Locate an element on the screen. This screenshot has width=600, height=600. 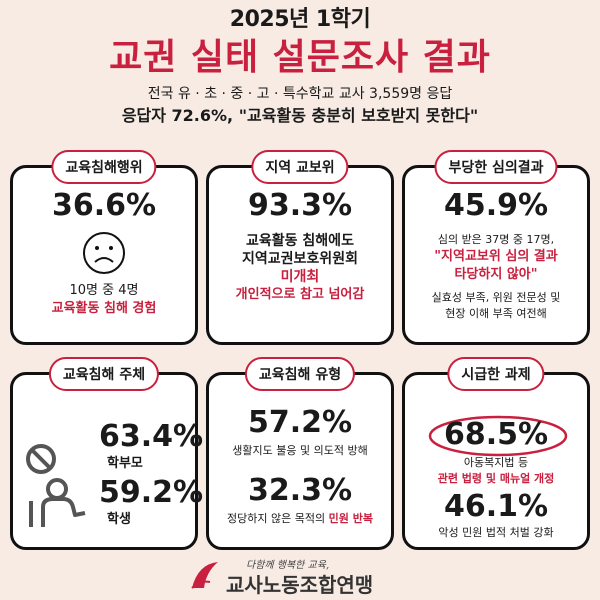
stat-label-highlight: 관련 법령 및 매뉴얼 개정 is located at coordinates (496, 478).